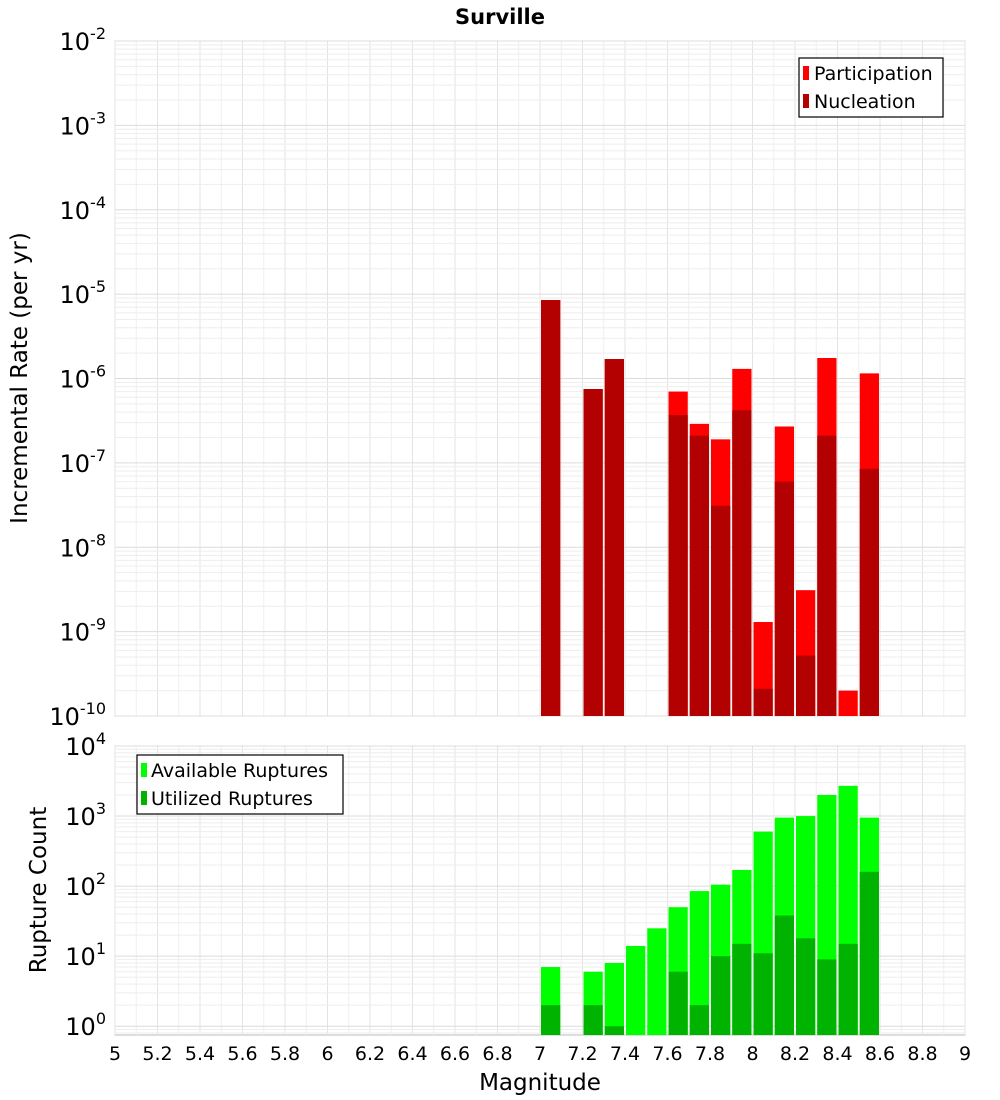 The image size is (1000, 1100). What do you see at coordinates (806, 73) in the screenshot?
I see `legend-swatch-participation` at bounding box center [806, 73].